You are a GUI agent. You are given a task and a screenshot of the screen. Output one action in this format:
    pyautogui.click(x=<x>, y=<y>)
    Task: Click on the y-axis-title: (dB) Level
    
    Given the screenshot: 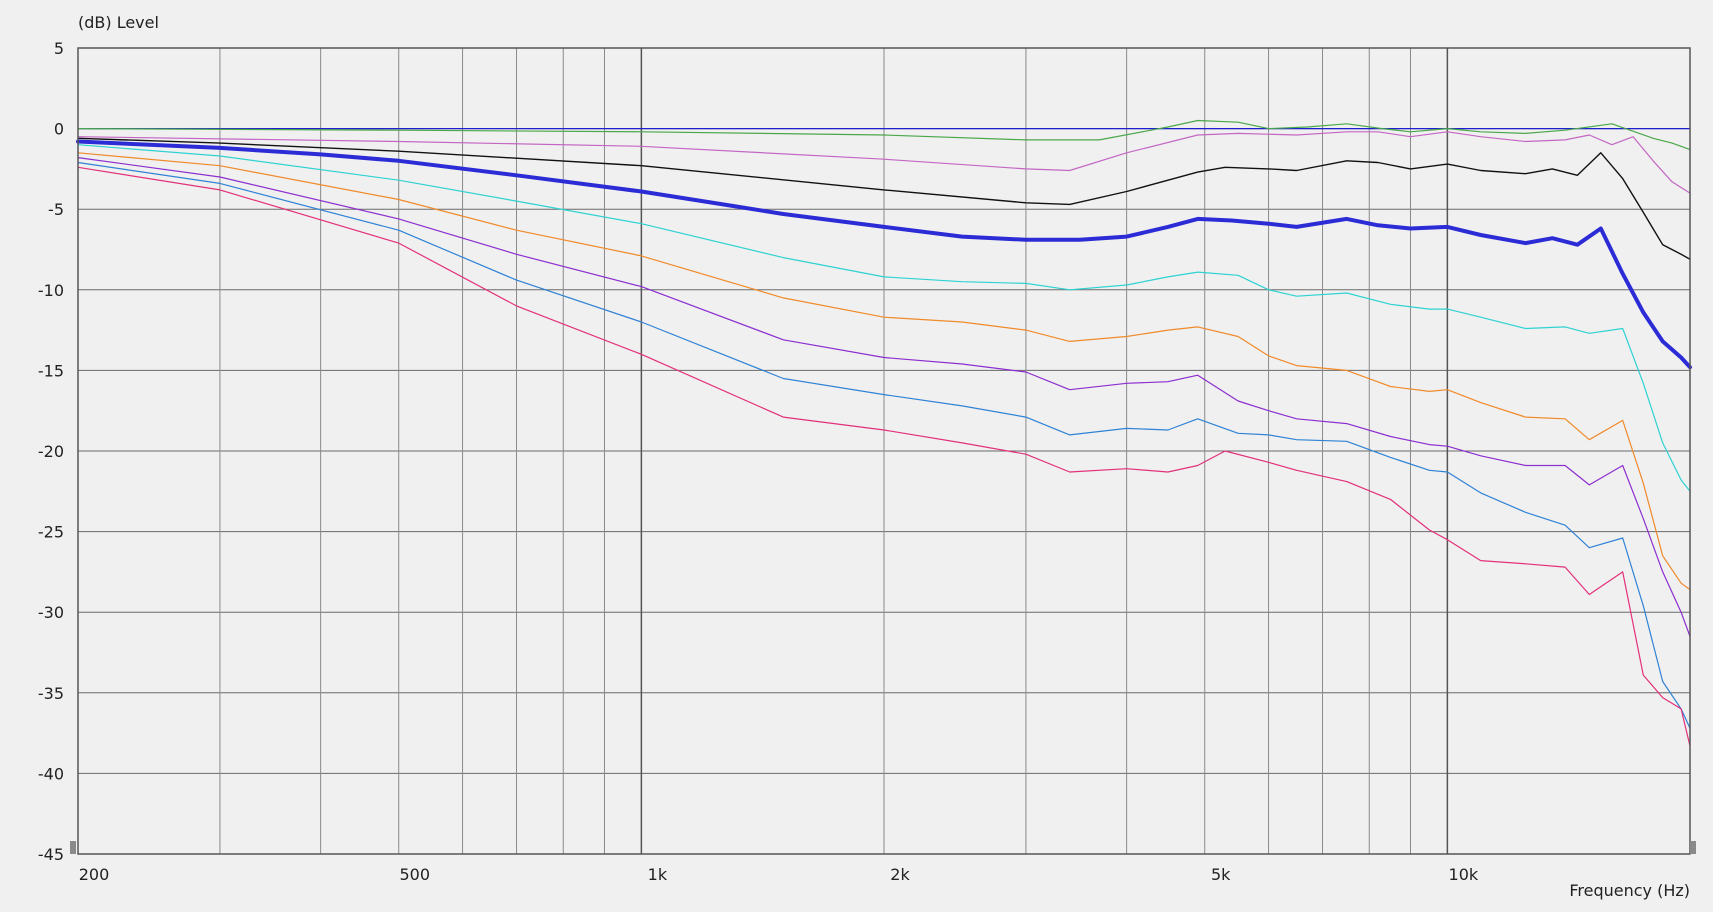 What is the action you would take?
    pyautogui.click(x=118, y=22)
    